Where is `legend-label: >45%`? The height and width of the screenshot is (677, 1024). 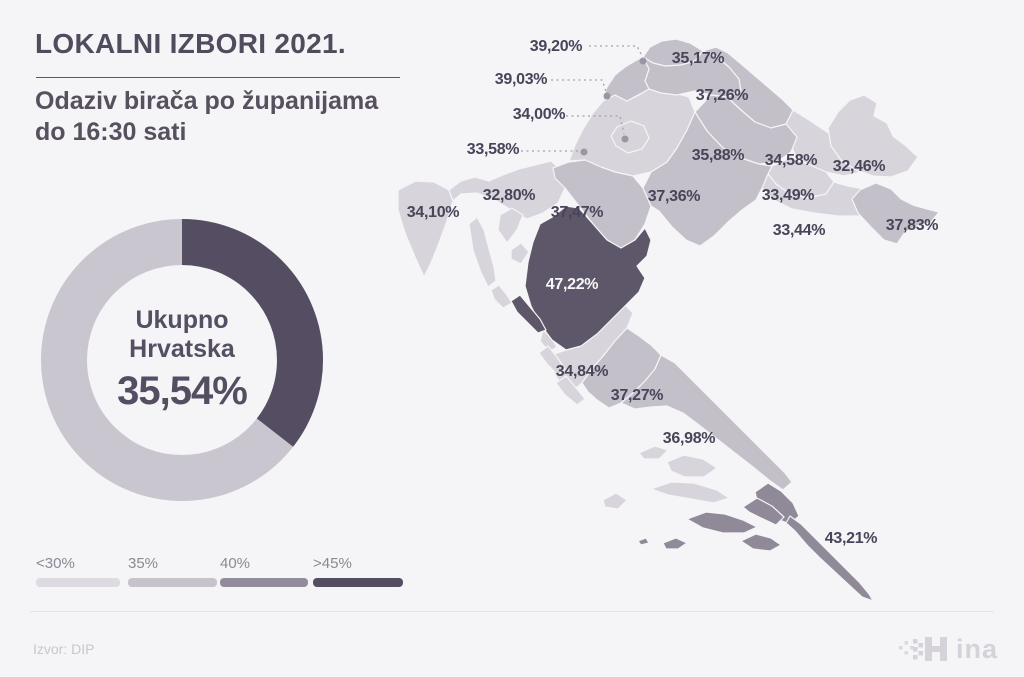
legend-label: >45% is located at coordinates (332, 563).